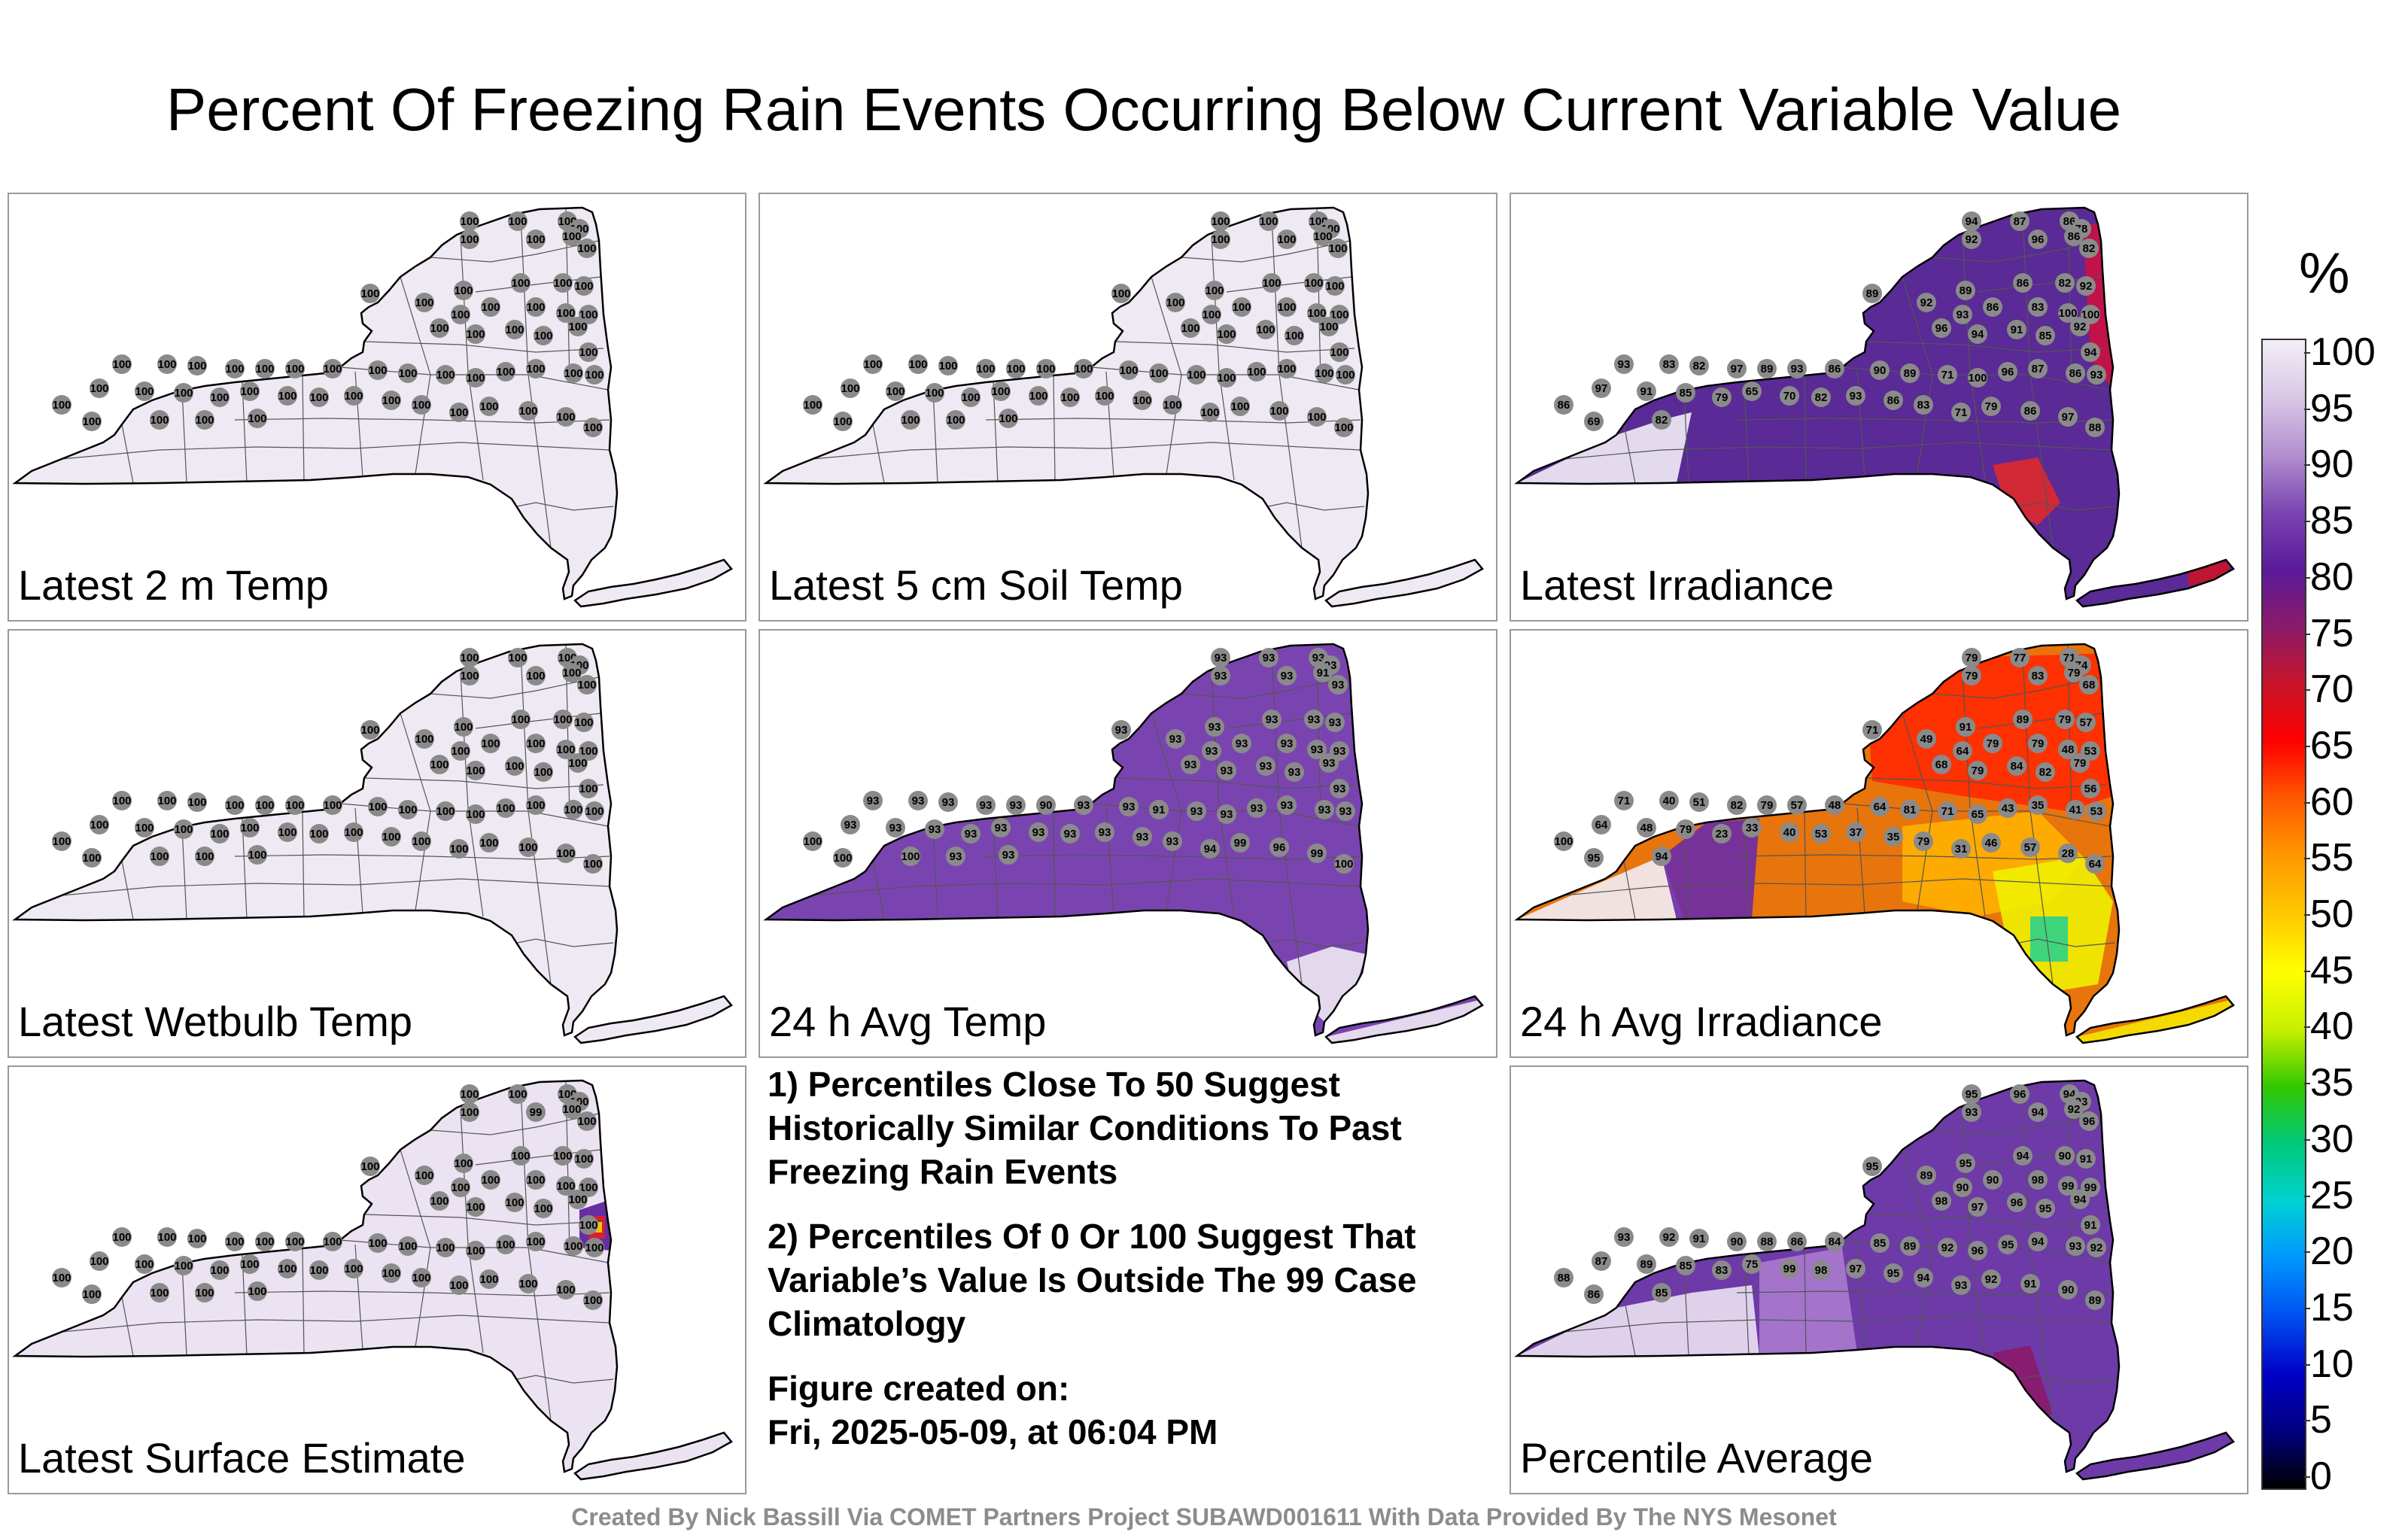 The image size is (2408, 1535). What do you see at coordinates (1821, 1270) in the screenshot?
I see `station-value: 98` at bounding box center [1821, 1270].